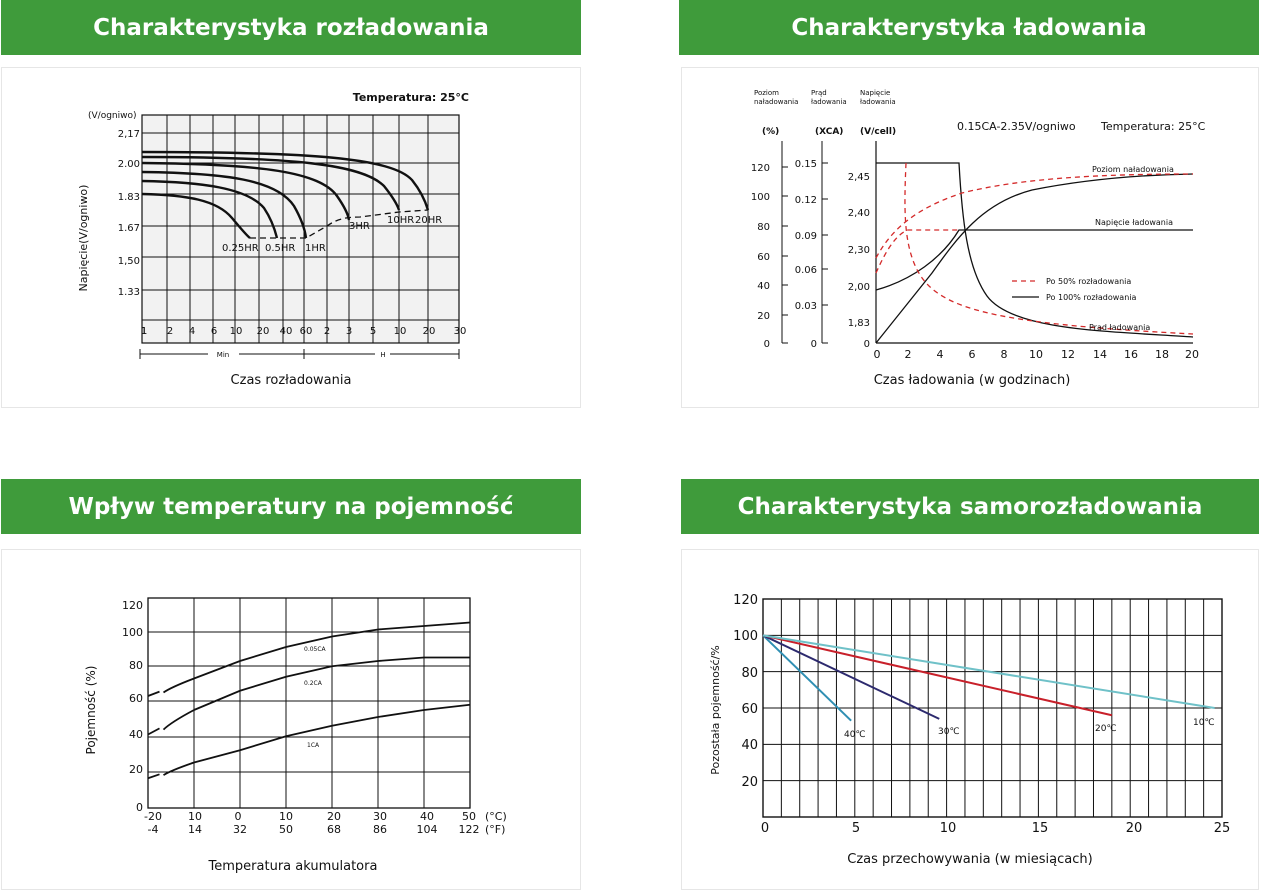 This screenshot has width=1262, height=893. I want to click on curve-0.25hr, so click(196, 215).